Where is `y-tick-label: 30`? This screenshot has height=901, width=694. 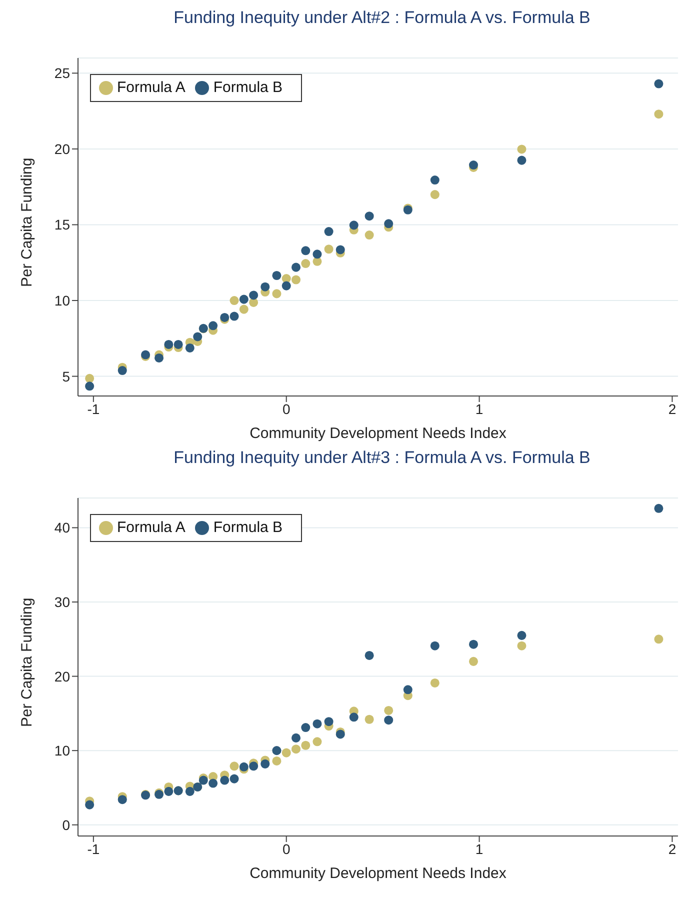 y-tick-label: 30 is located at coordinates (62, 602).